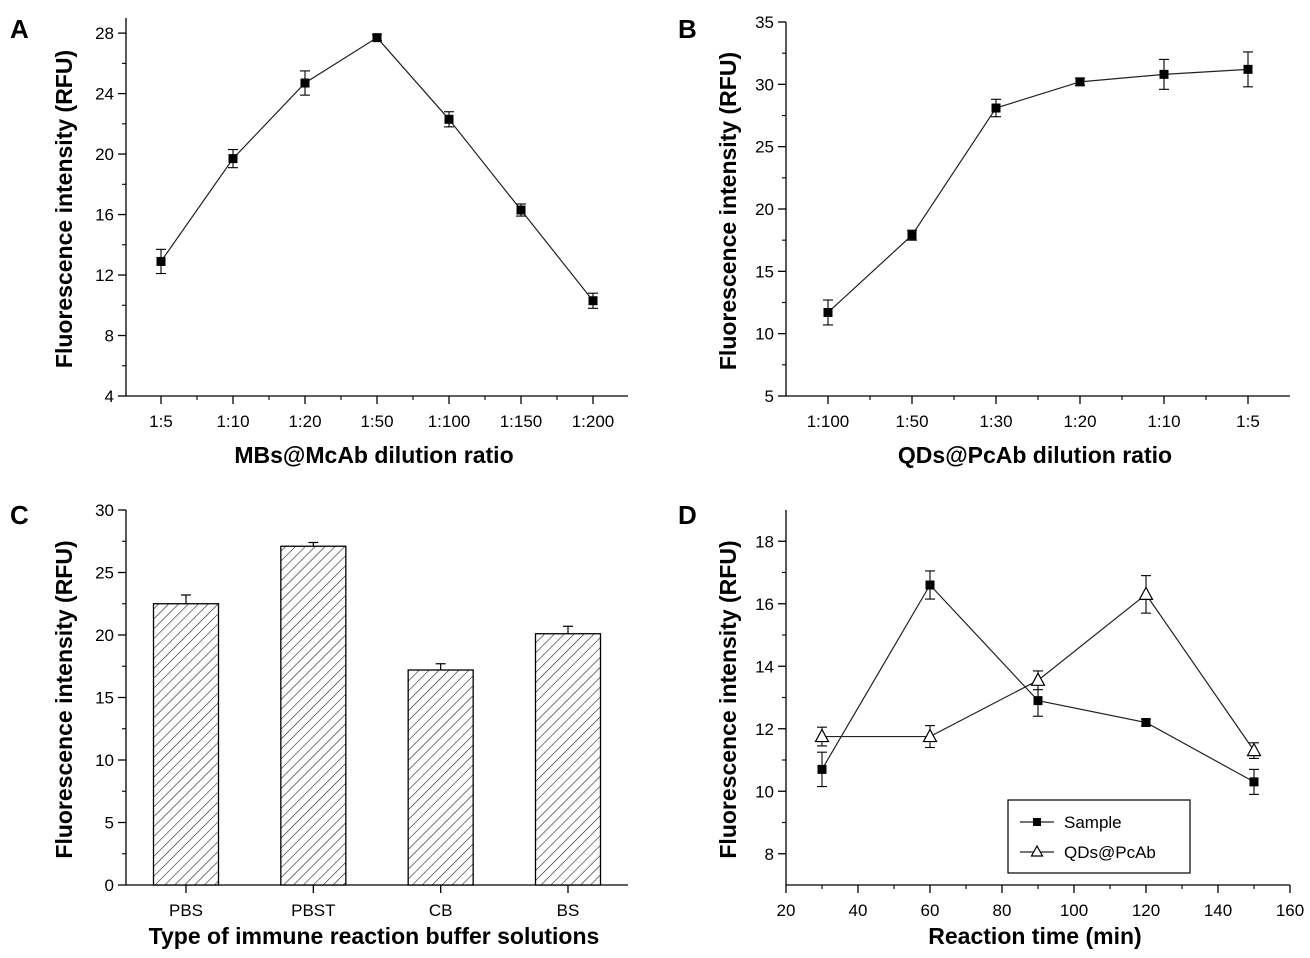 The height and width of the screenshot is (958, 1310). I want to click on x-axis-title: MBs@McAb dilution ratio, so click(373, 455).